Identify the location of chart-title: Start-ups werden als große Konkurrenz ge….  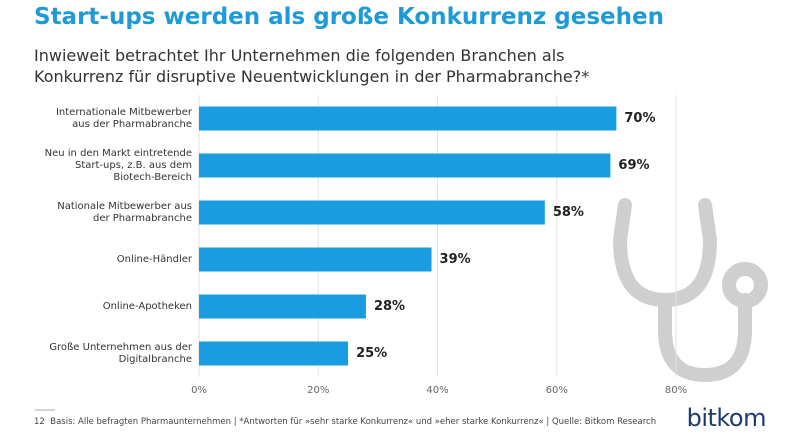
(349, 17).